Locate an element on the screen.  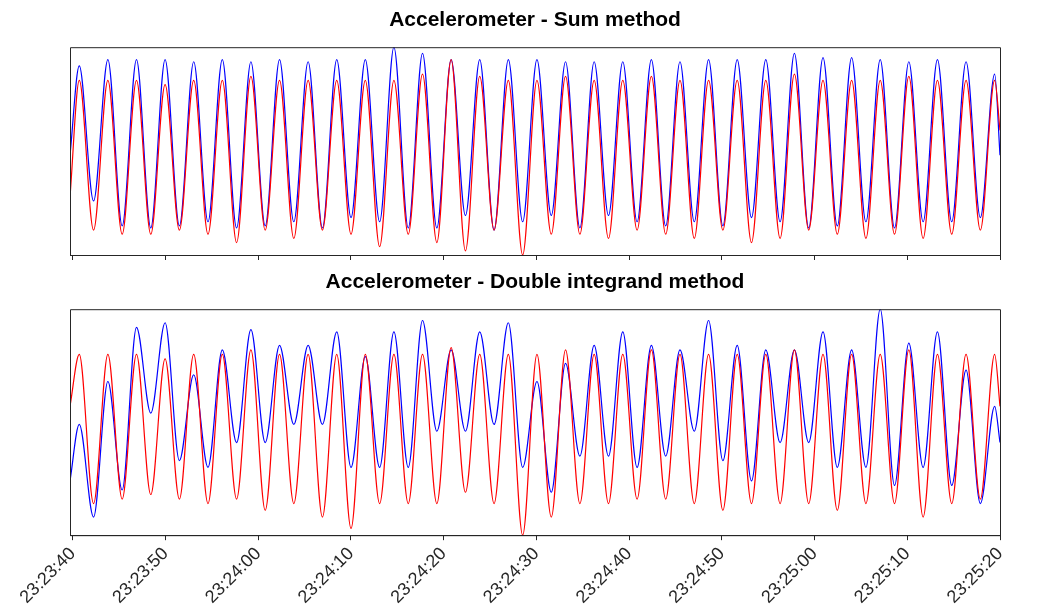
chart-title: Accelerometer - Double integrand method is located at coordinates (535, 281).